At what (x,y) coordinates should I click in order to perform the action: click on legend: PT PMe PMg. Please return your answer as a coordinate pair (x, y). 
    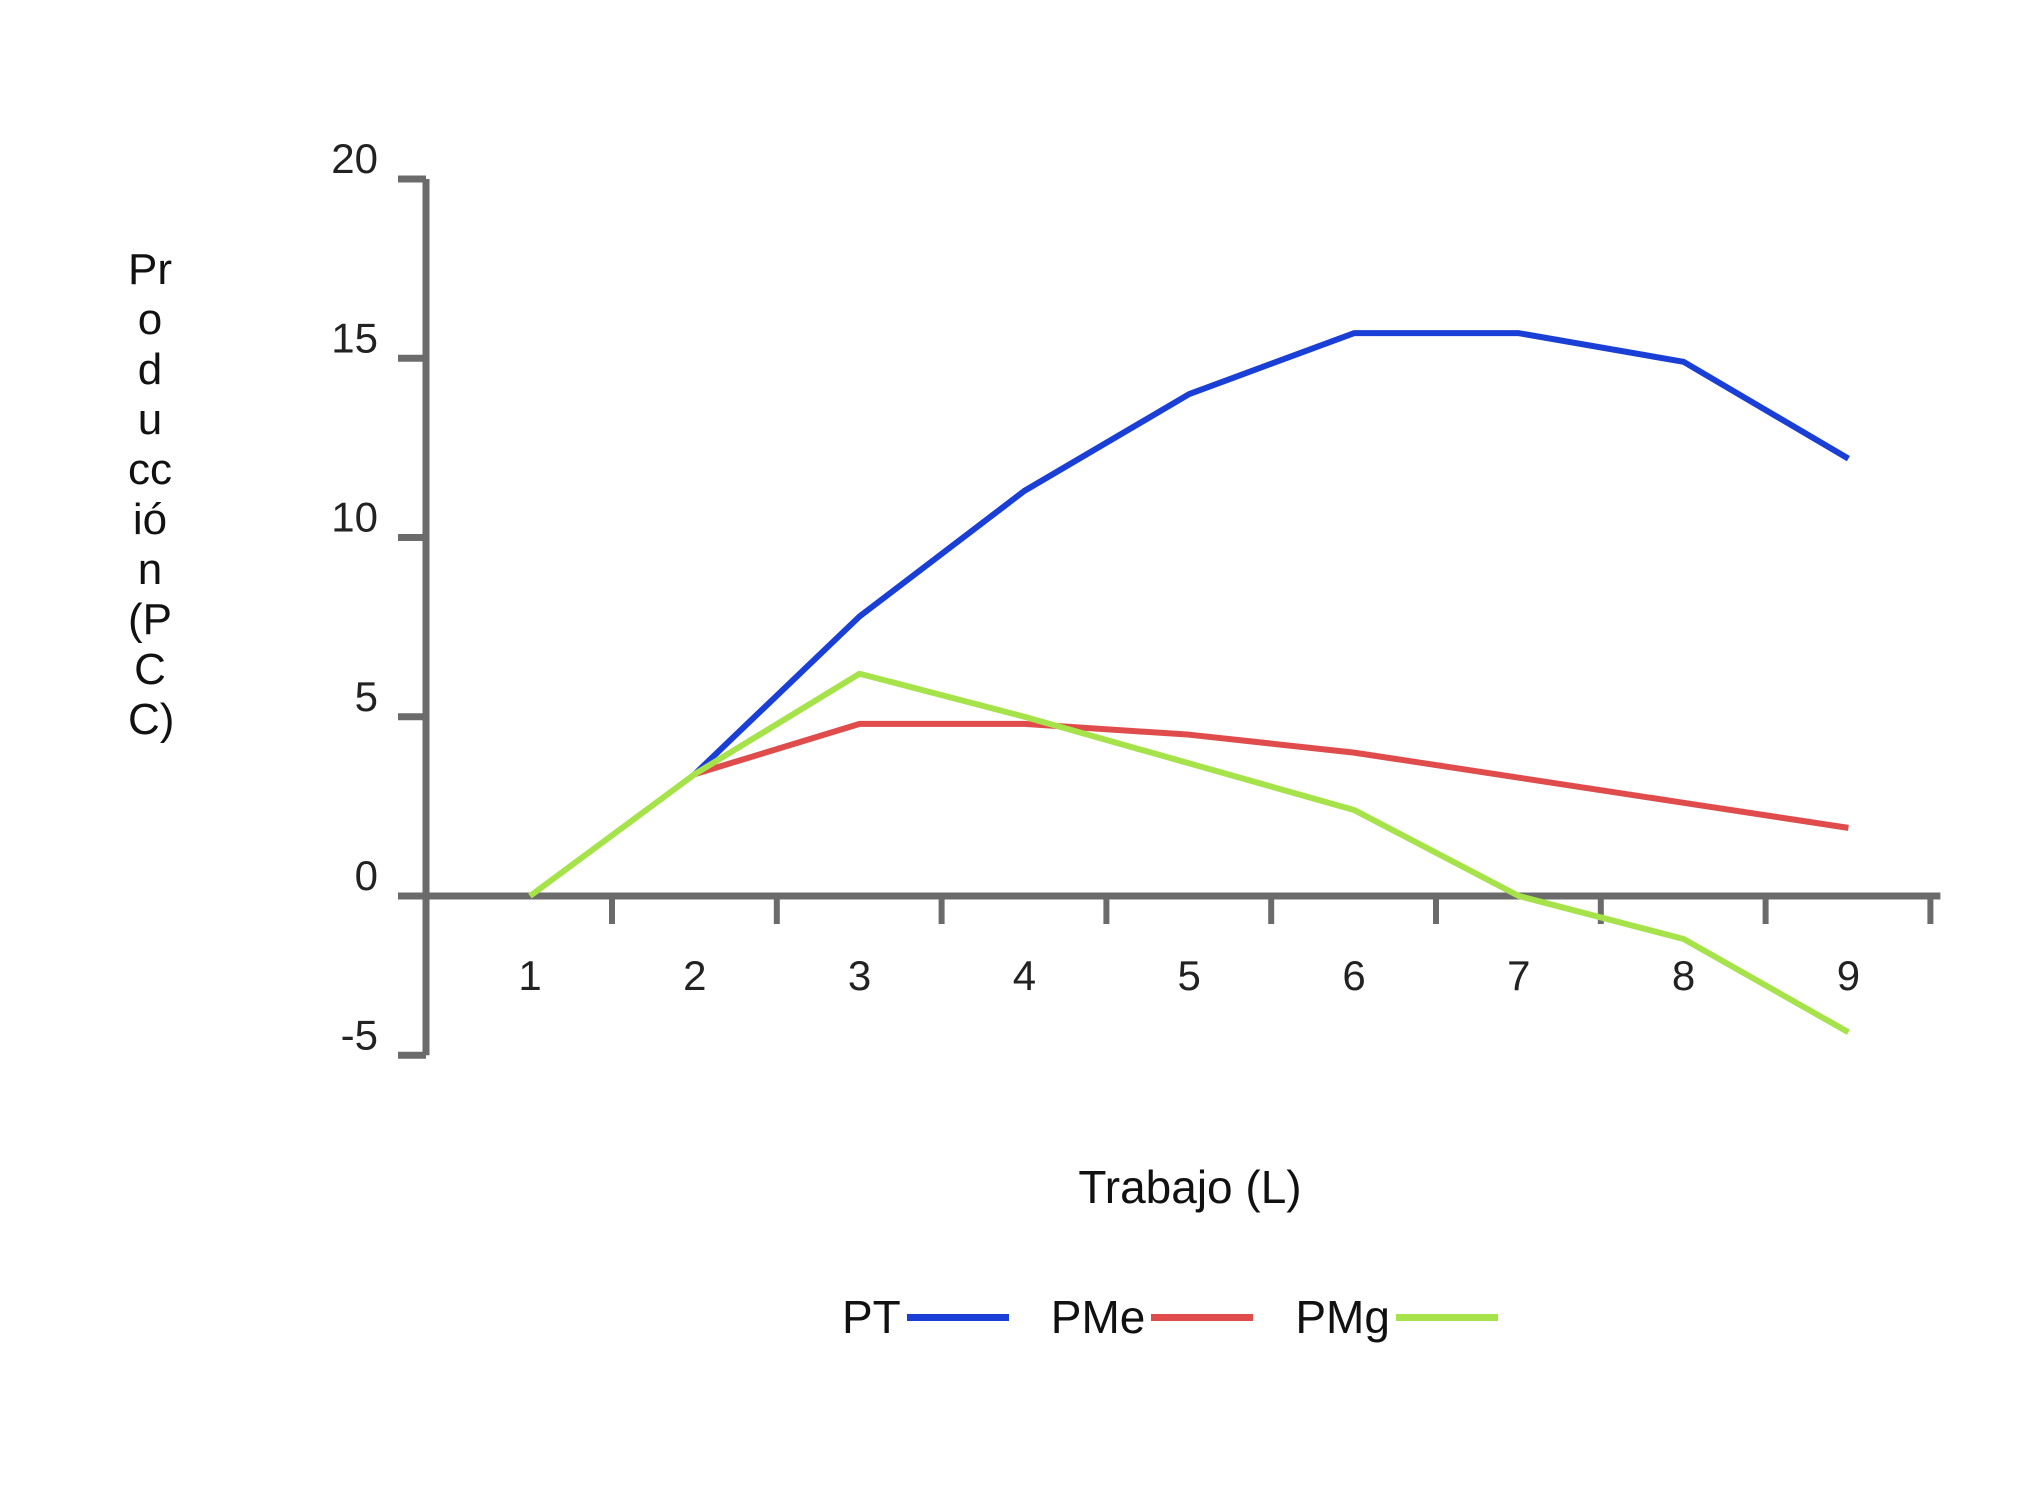
    Looking at the image, I should click on (1191, 1317).